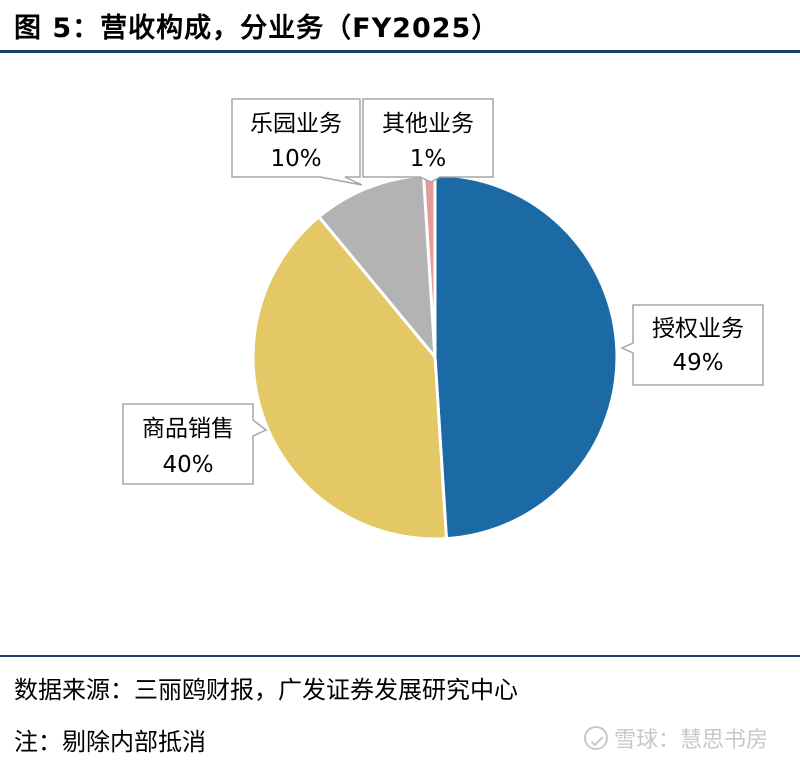  I want to click on callout-theme-park: 乐园业务 10%, so click(297, 142).